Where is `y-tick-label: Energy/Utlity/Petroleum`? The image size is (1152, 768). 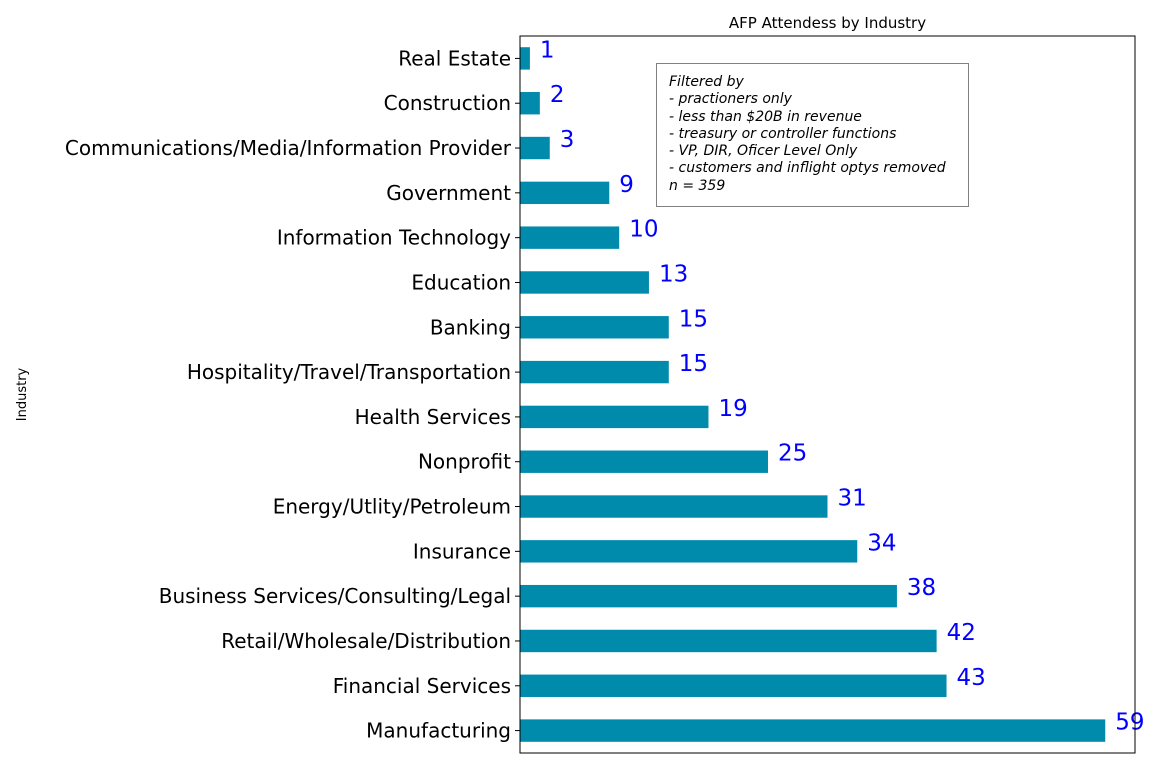 y-tick-label: Energy/Utlity/Petroleum is located at coordinates (392, 507).